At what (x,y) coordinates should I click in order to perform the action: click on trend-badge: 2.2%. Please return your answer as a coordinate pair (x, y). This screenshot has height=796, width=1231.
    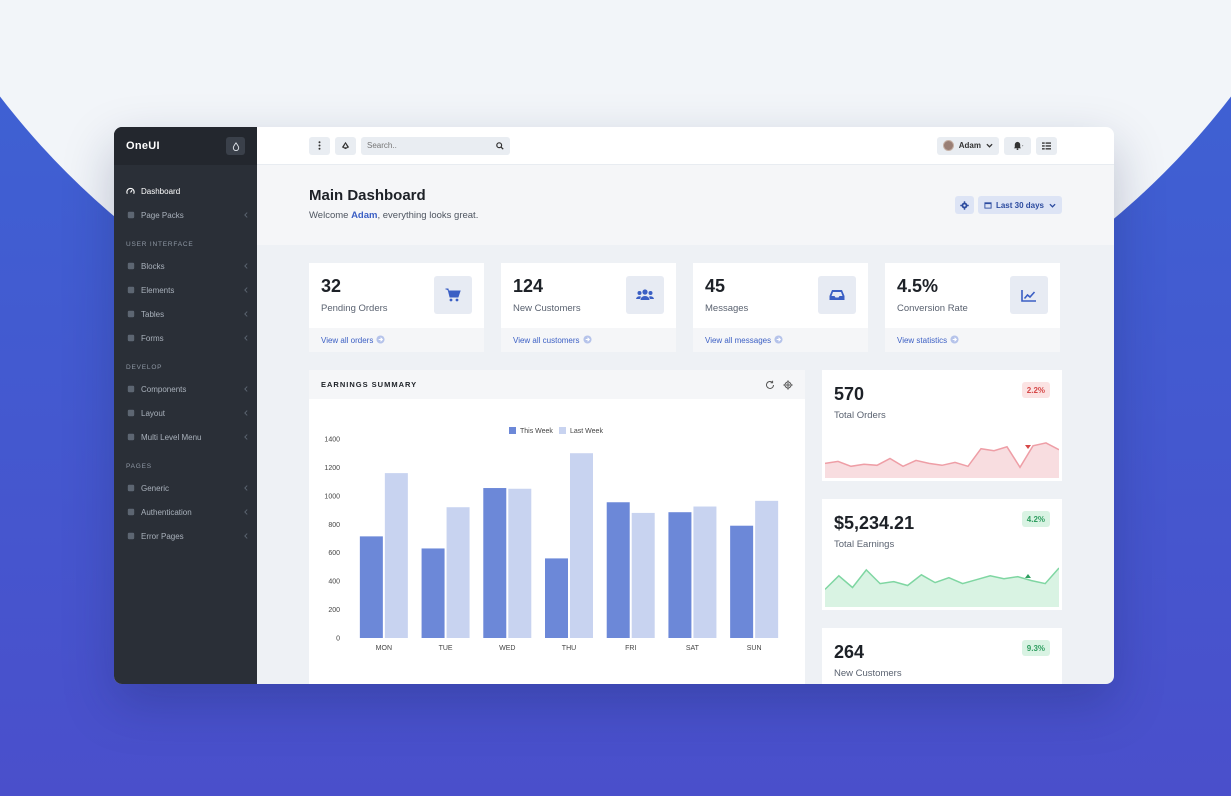
    Looking at the image, I should click on (1035, 415).